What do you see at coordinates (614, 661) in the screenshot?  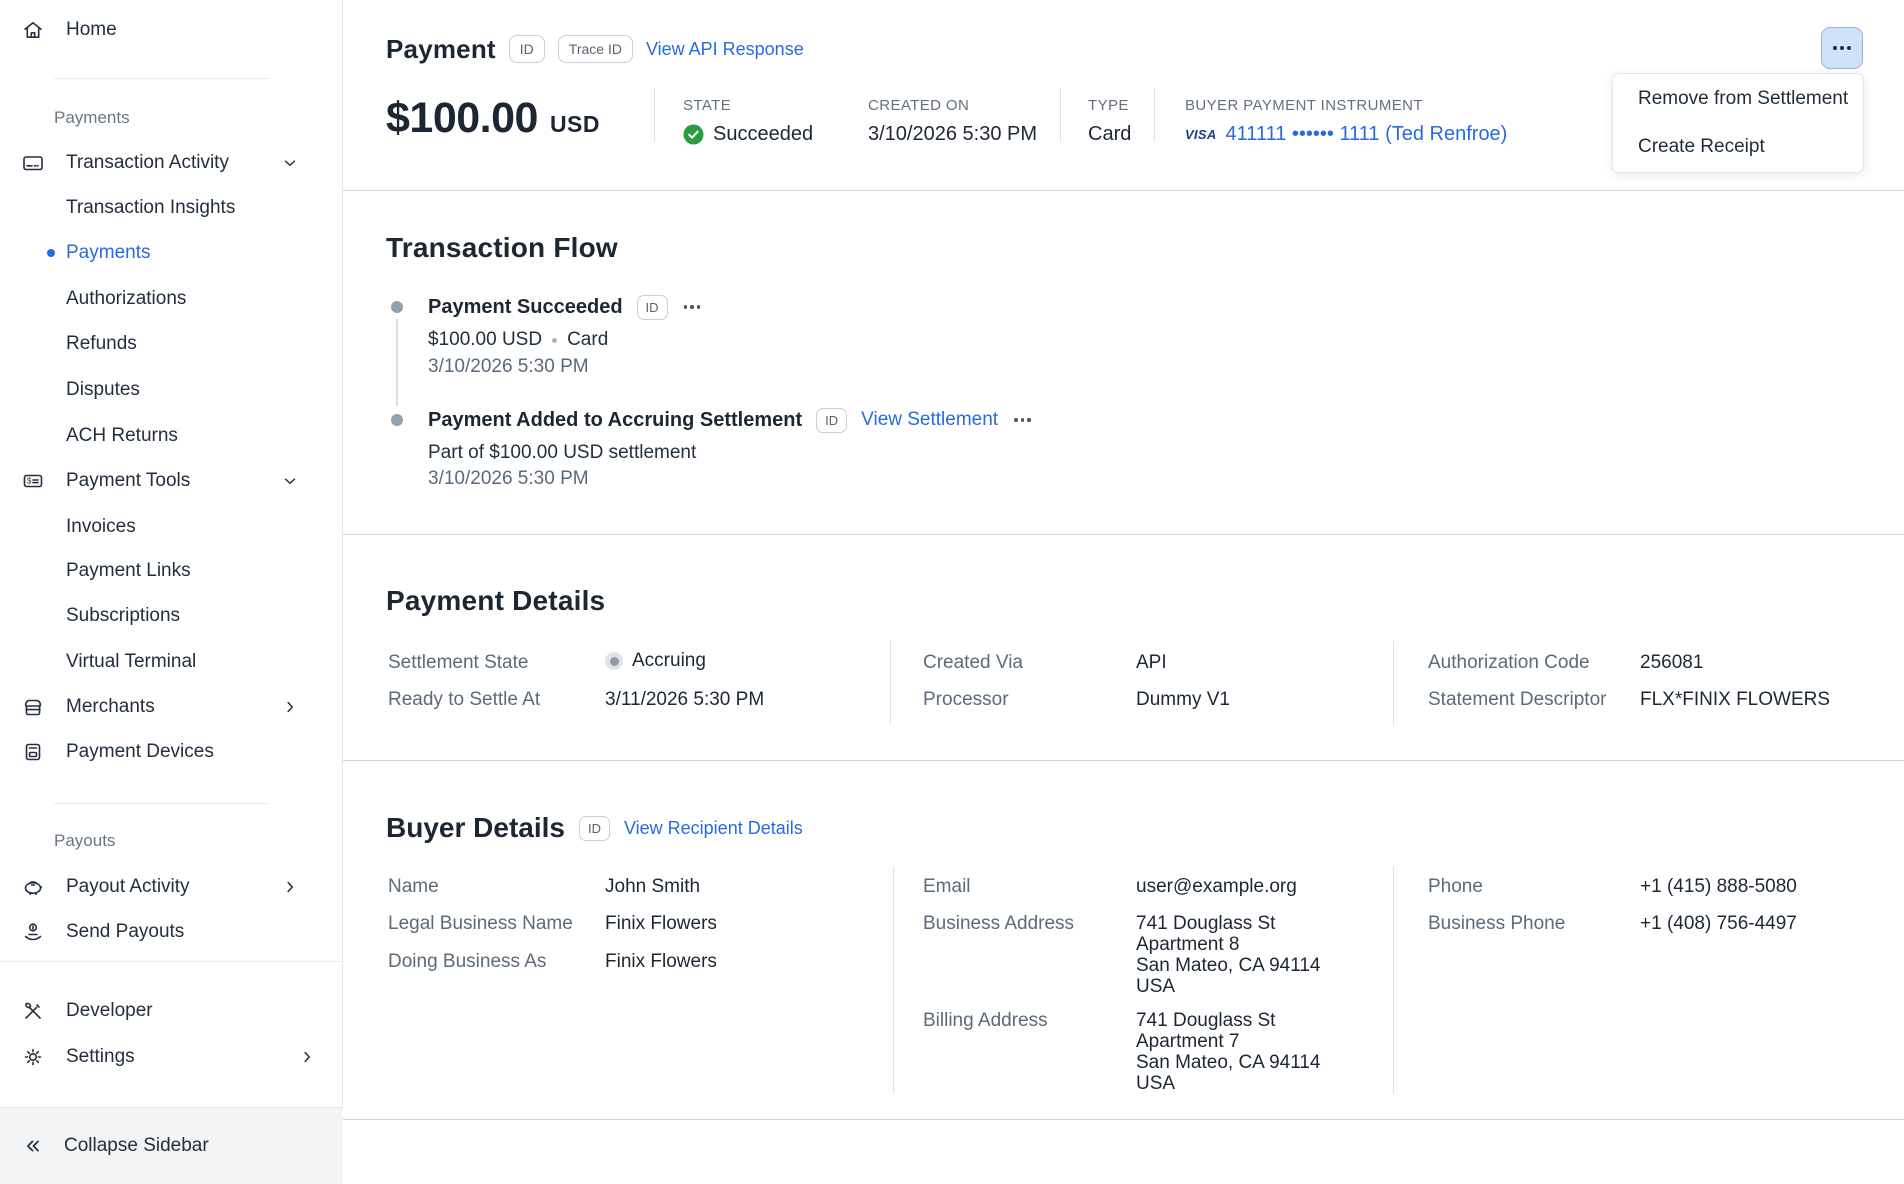 I see `accruing-status-icon` at bounding box center [614, 661].